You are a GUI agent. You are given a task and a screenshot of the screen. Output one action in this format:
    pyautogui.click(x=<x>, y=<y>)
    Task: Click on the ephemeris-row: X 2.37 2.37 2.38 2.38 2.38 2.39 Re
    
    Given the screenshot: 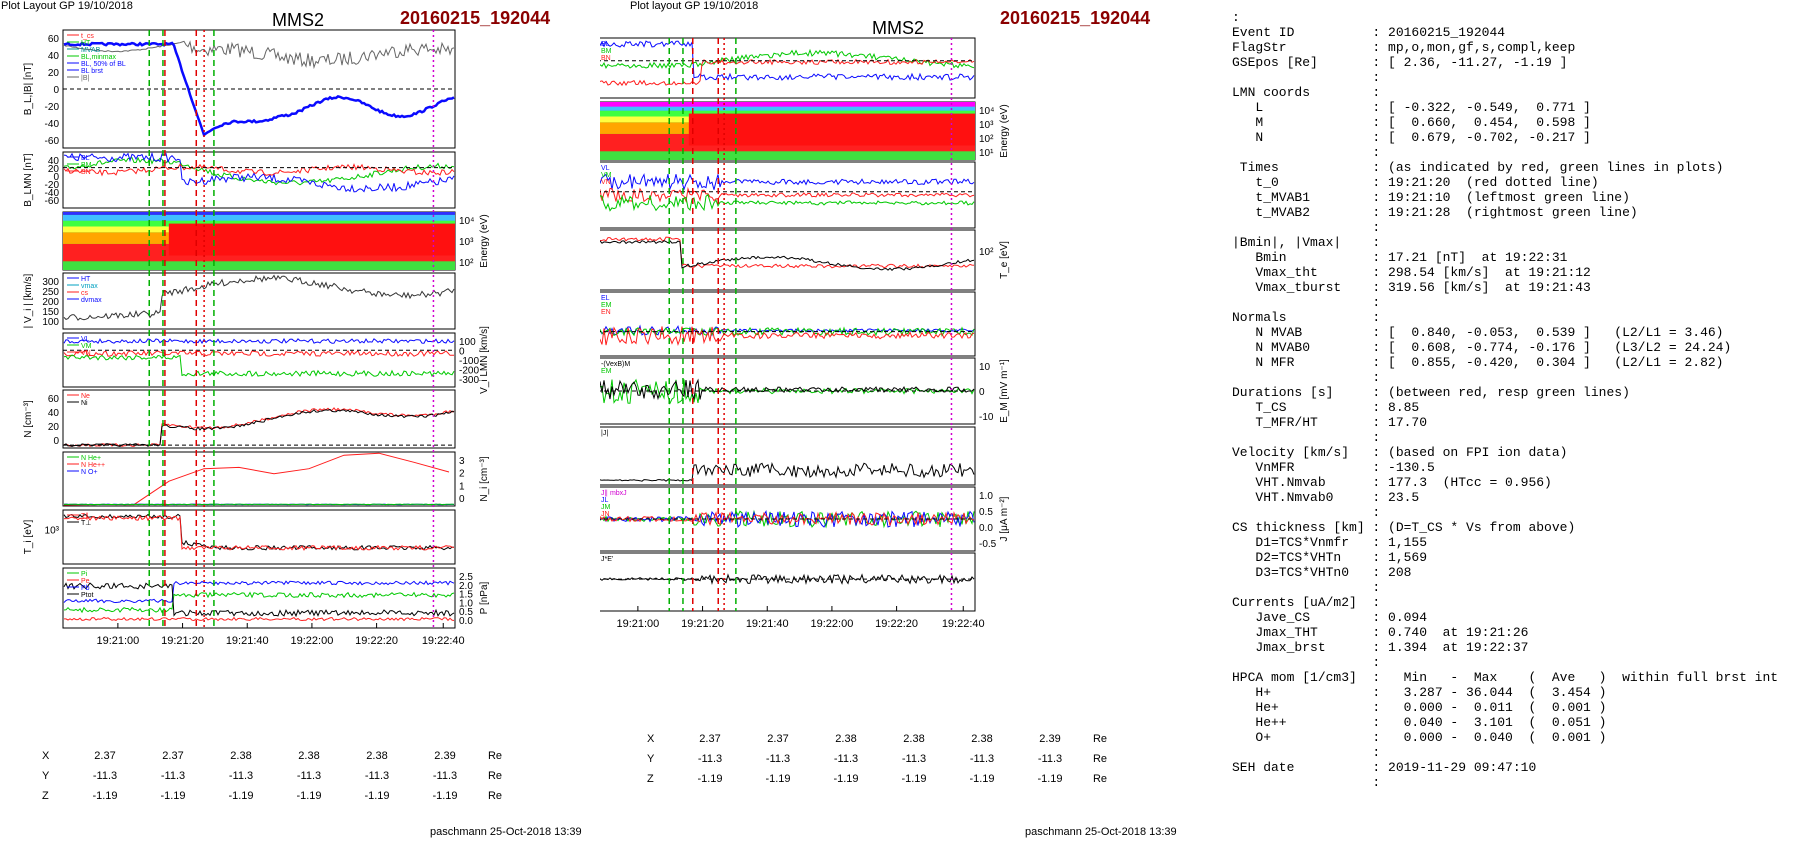 What is the action you would take?
    pyautogui.click(x=881, y=739)
    